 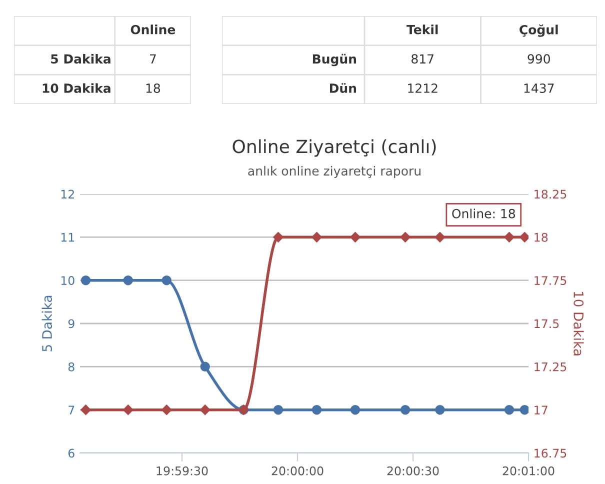 I want to click on y-tick-label: 10 Dakika, so click(x=76, y=88).